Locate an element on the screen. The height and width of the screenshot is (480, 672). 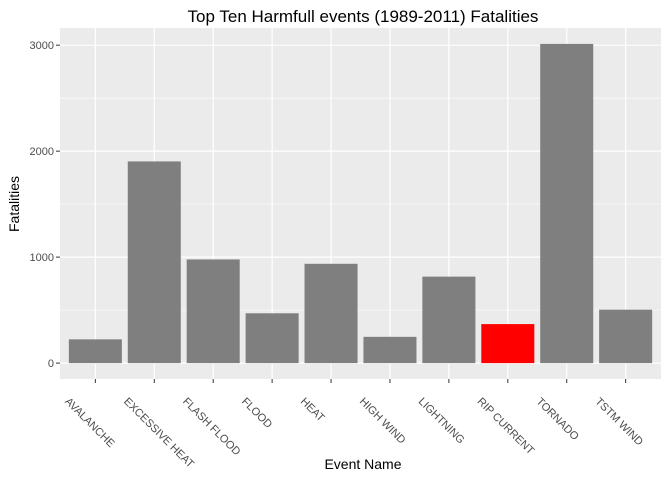
y-tick-label: 3000 is located at coordinates (42, 46).